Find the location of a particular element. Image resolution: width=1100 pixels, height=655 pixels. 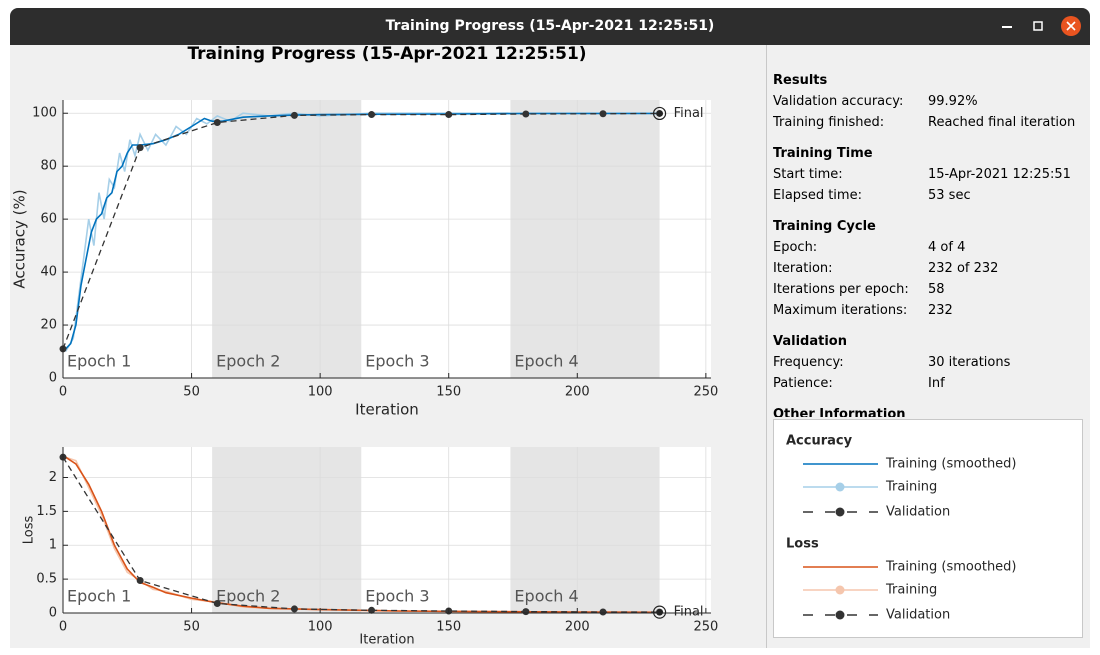

legend-heading: Loss is located at coordinates (802, 544).